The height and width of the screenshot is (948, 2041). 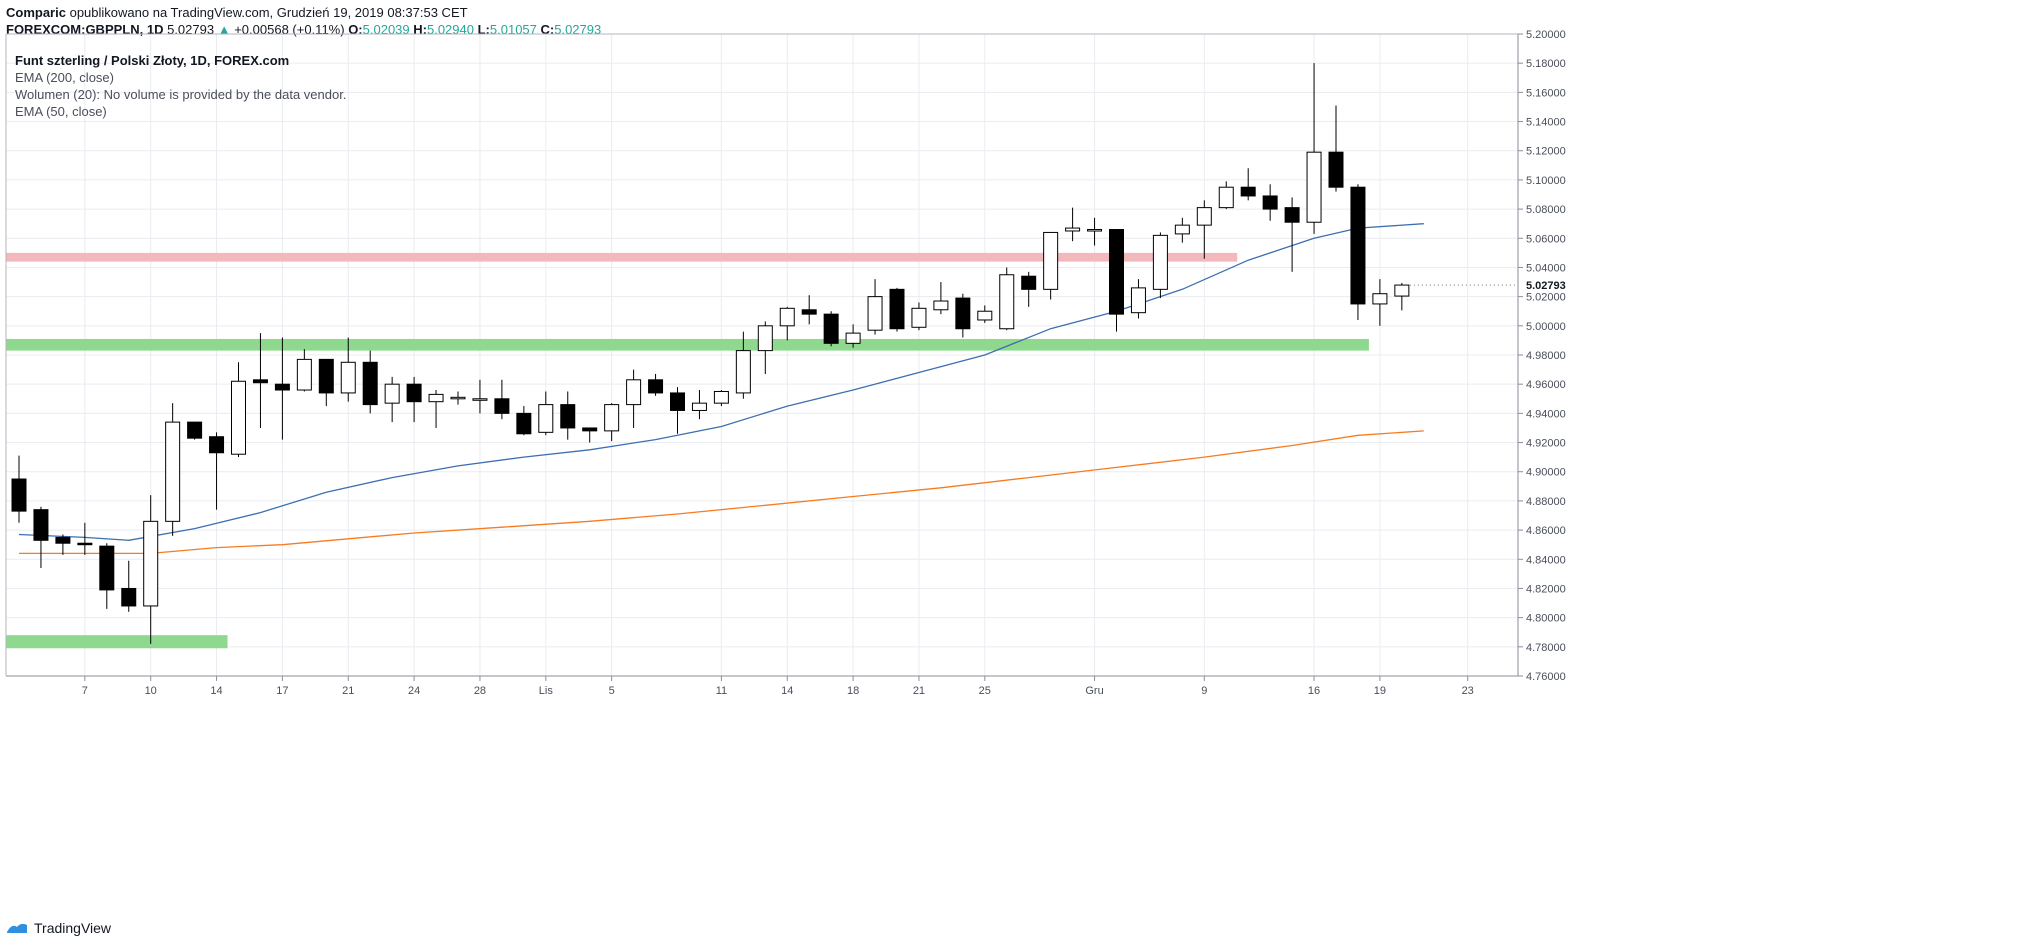 I want to click on symbol-label: FOREXCOM:GBPPLN, 1D, so click(x=85, y=29).